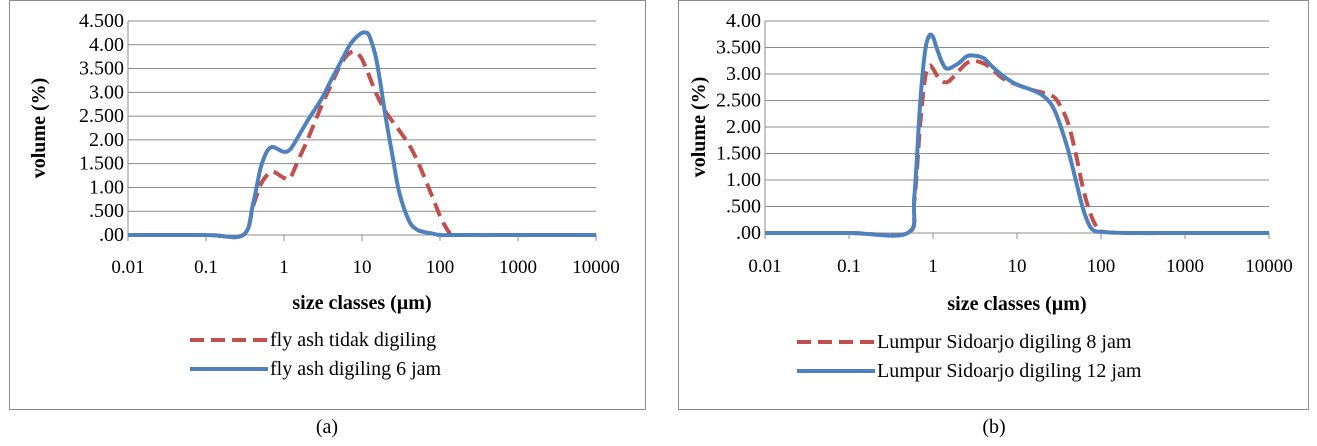  I want to click on caption-b: (b), so click(994, 427).